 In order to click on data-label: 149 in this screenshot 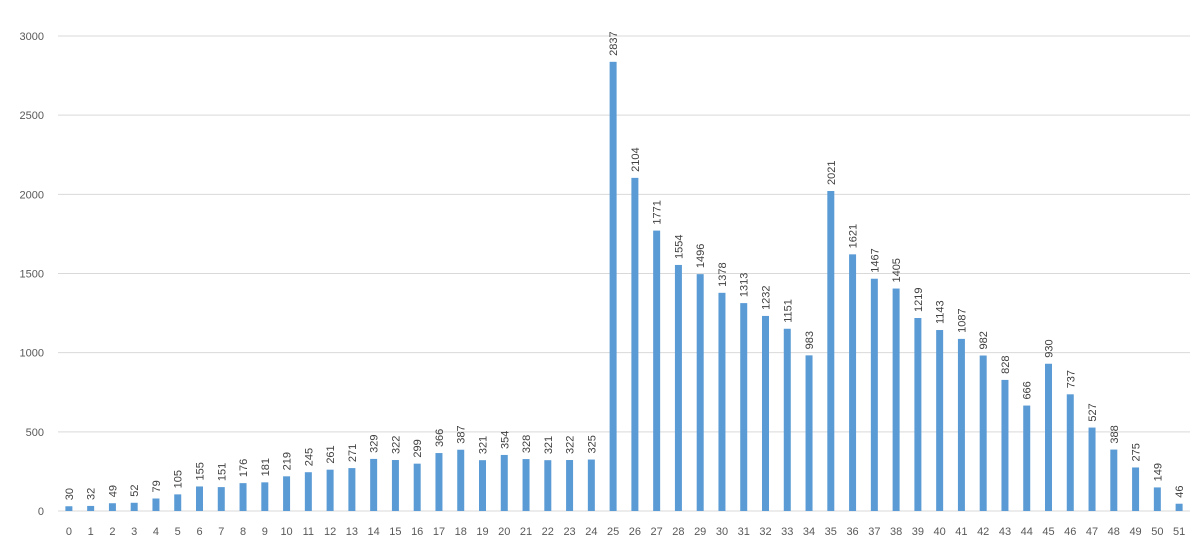, I will do `click(1158, 472)`.